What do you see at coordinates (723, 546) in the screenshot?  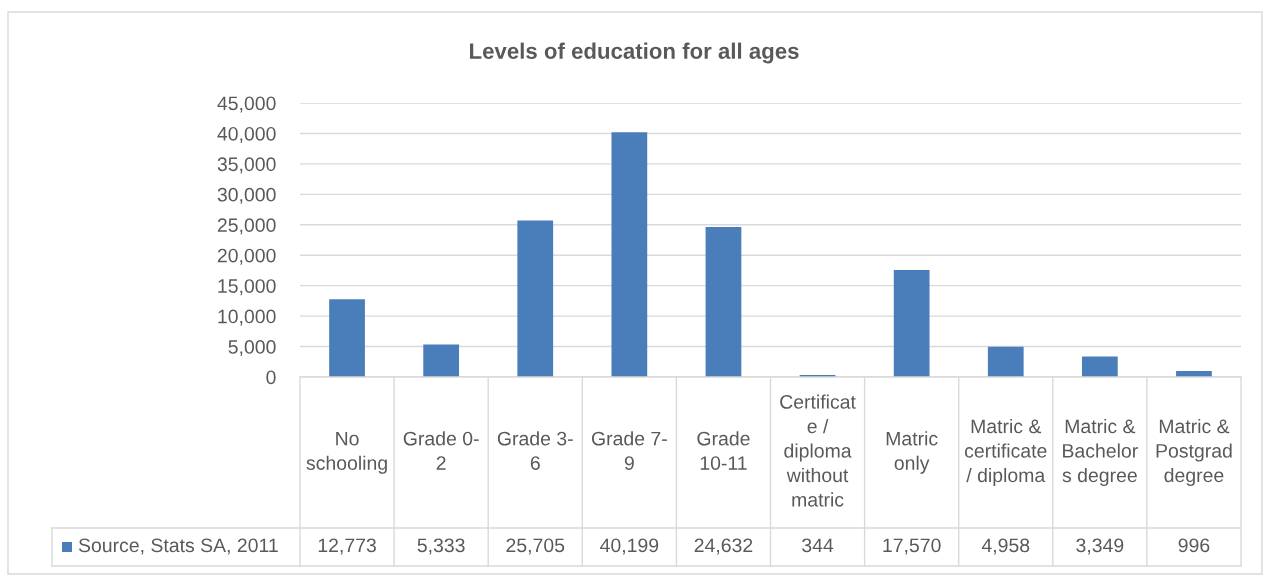 I see `data-label: 24,632` at bounding box center [723, 546].